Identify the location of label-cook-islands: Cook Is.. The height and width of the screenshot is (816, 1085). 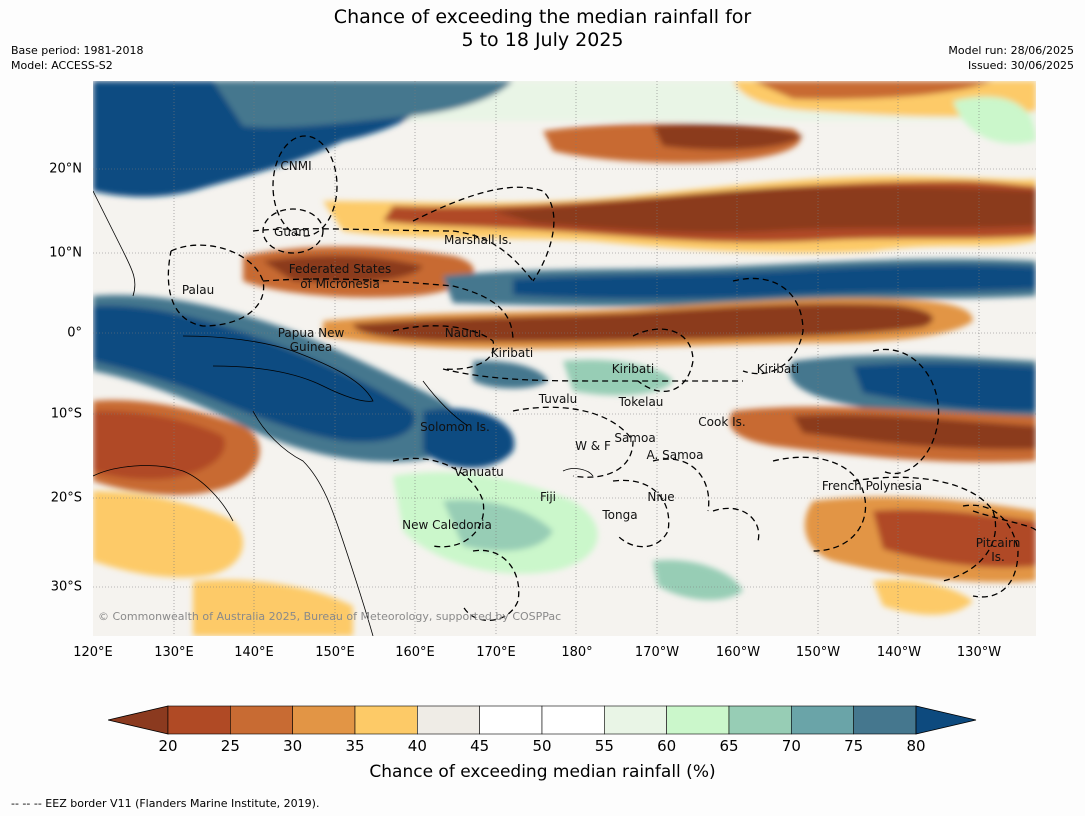
(722, 422).